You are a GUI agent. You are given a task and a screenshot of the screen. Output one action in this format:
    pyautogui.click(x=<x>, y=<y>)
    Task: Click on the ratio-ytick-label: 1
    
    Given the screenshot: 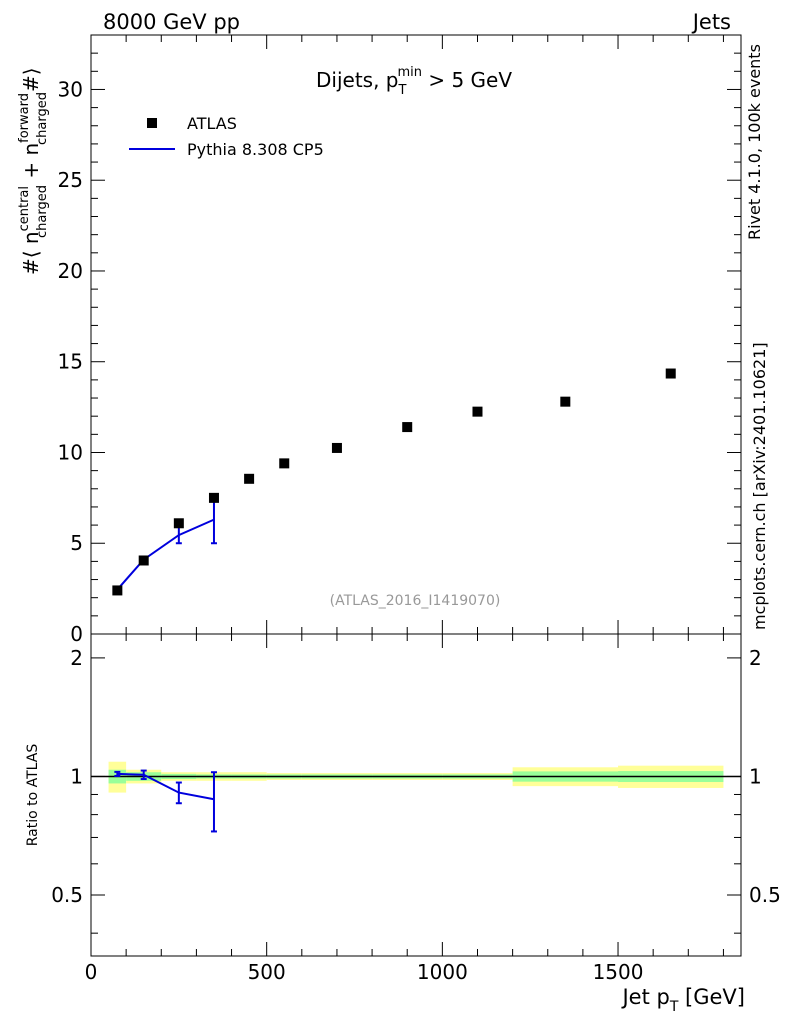 What is the action you would take?
    pyautogui.click(x=76, y=776)
    